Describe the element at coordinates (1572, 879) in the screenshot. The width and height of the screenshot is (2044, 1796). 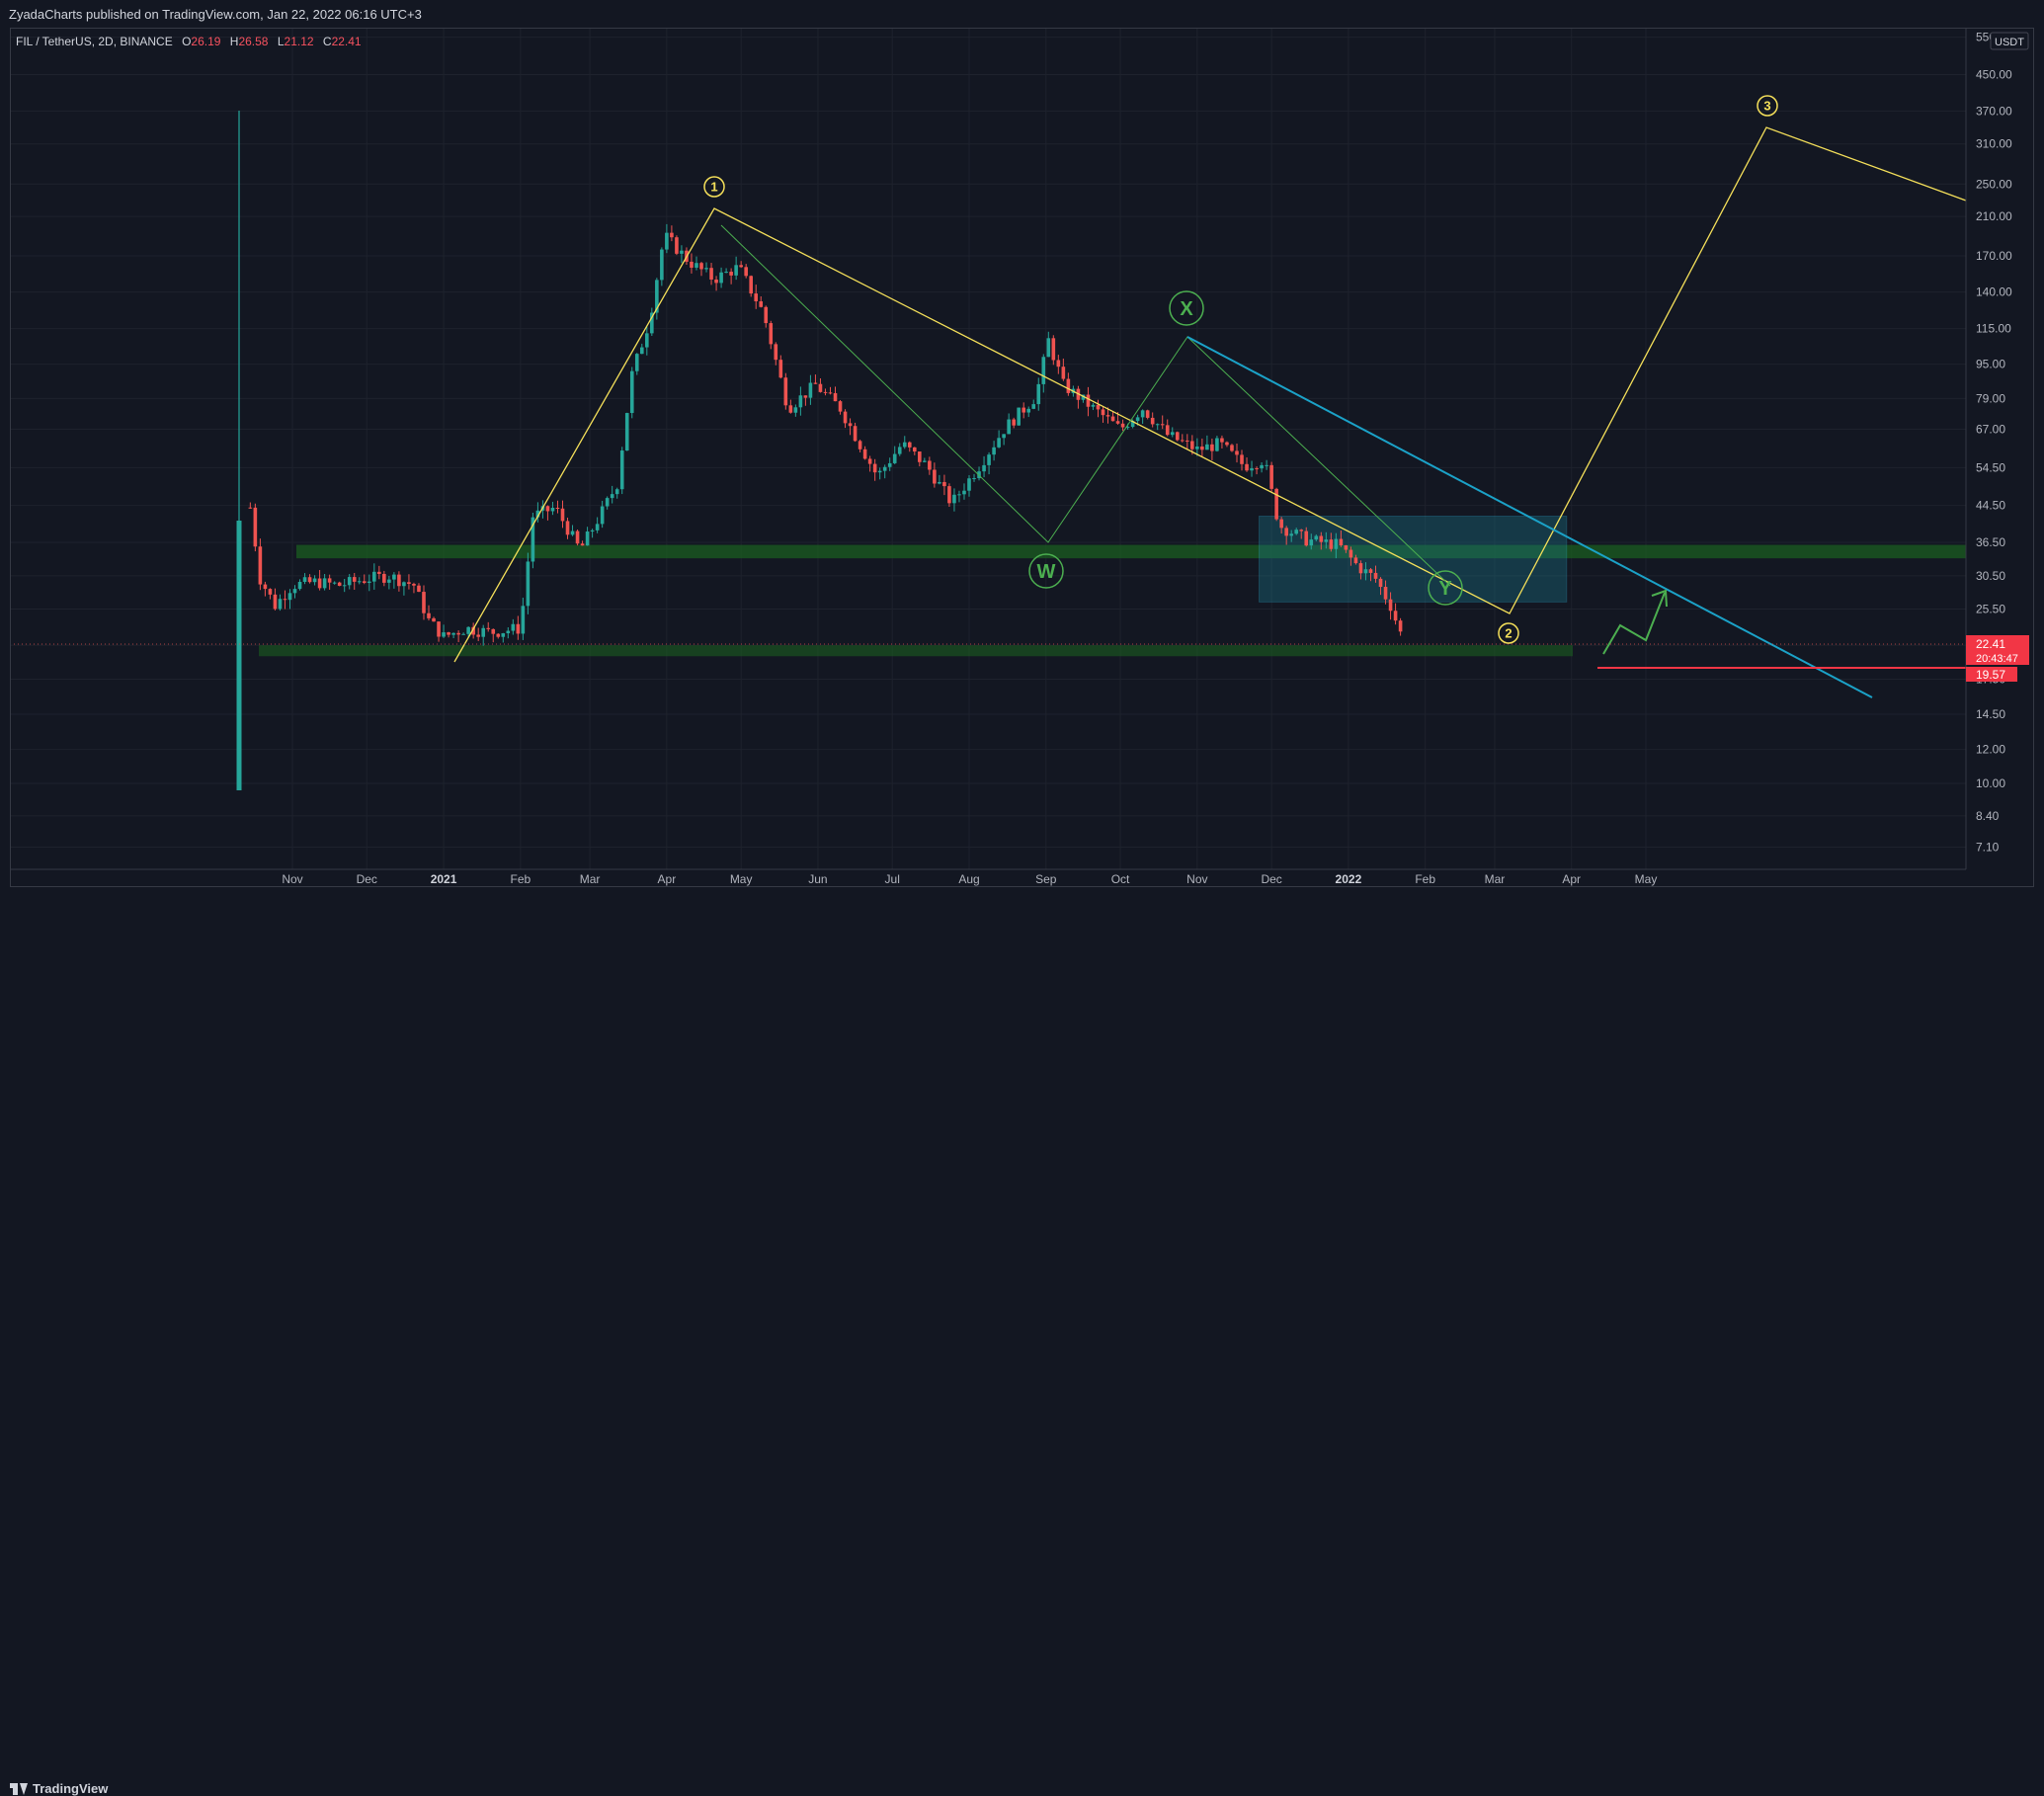
I see `time-tick-label: Apr` at that location.